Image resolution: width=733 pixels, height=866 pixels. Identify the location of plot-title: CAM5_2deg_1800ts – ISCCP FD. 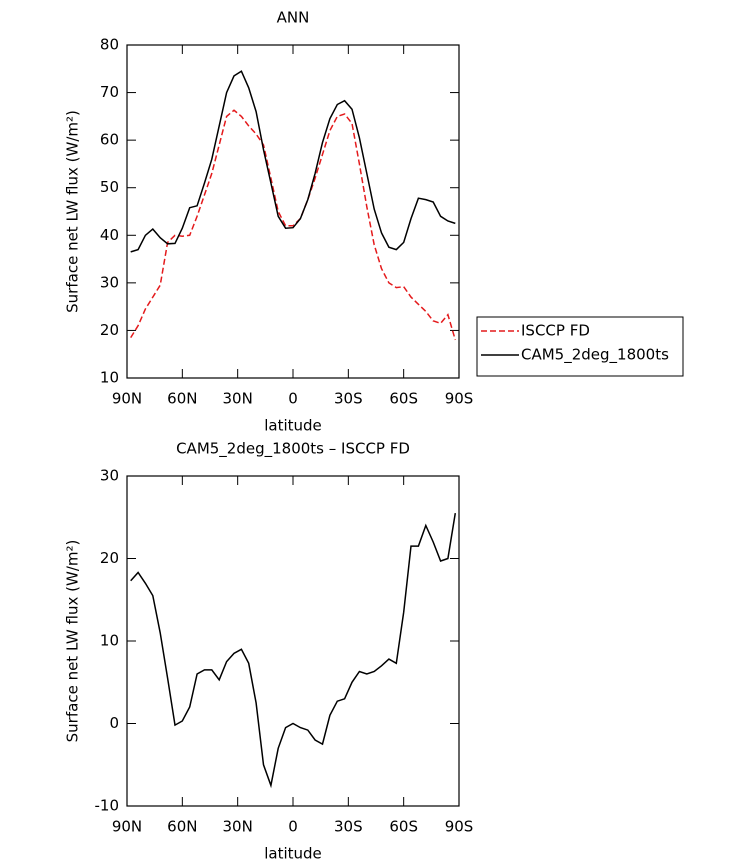
(293, 449).